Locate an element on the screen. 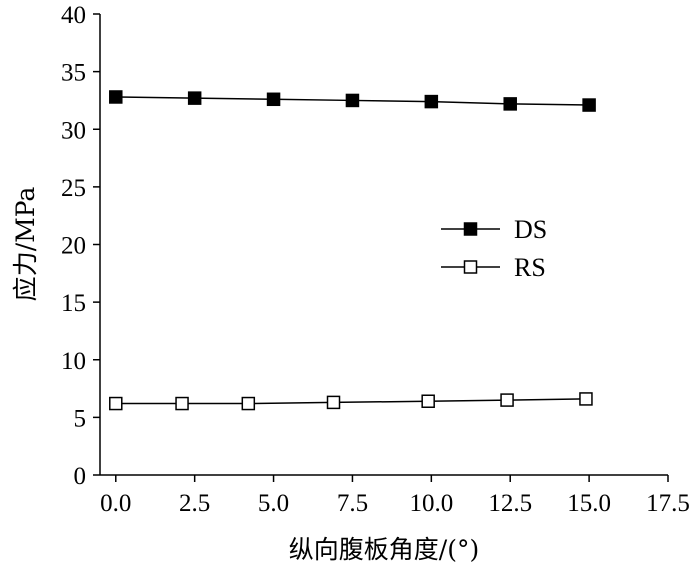  x-tick-label: 7.5 is located at coordinates (352, 503).